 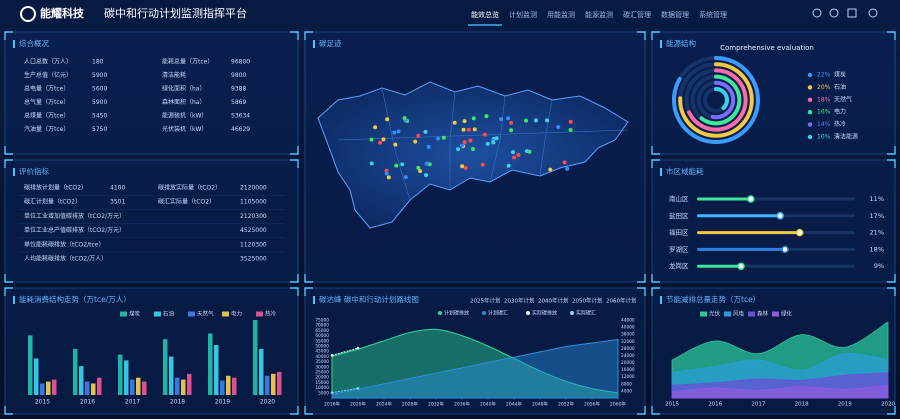 I want to click on y2-tick-label: 40000, so click(x=628, y=328).